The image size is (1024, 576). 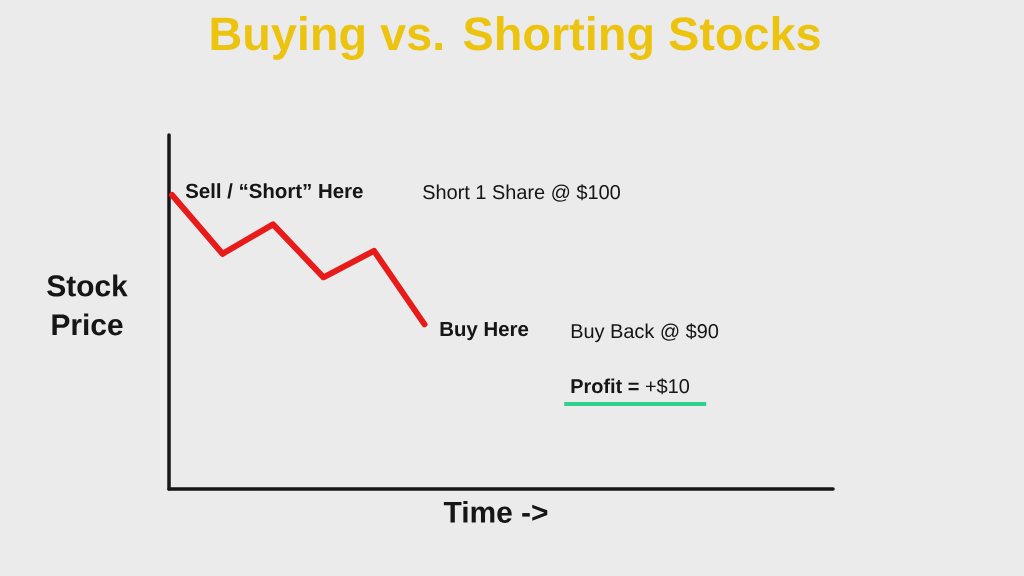 I want to click on text: Profit = +$10, so click(x=630, y=386).